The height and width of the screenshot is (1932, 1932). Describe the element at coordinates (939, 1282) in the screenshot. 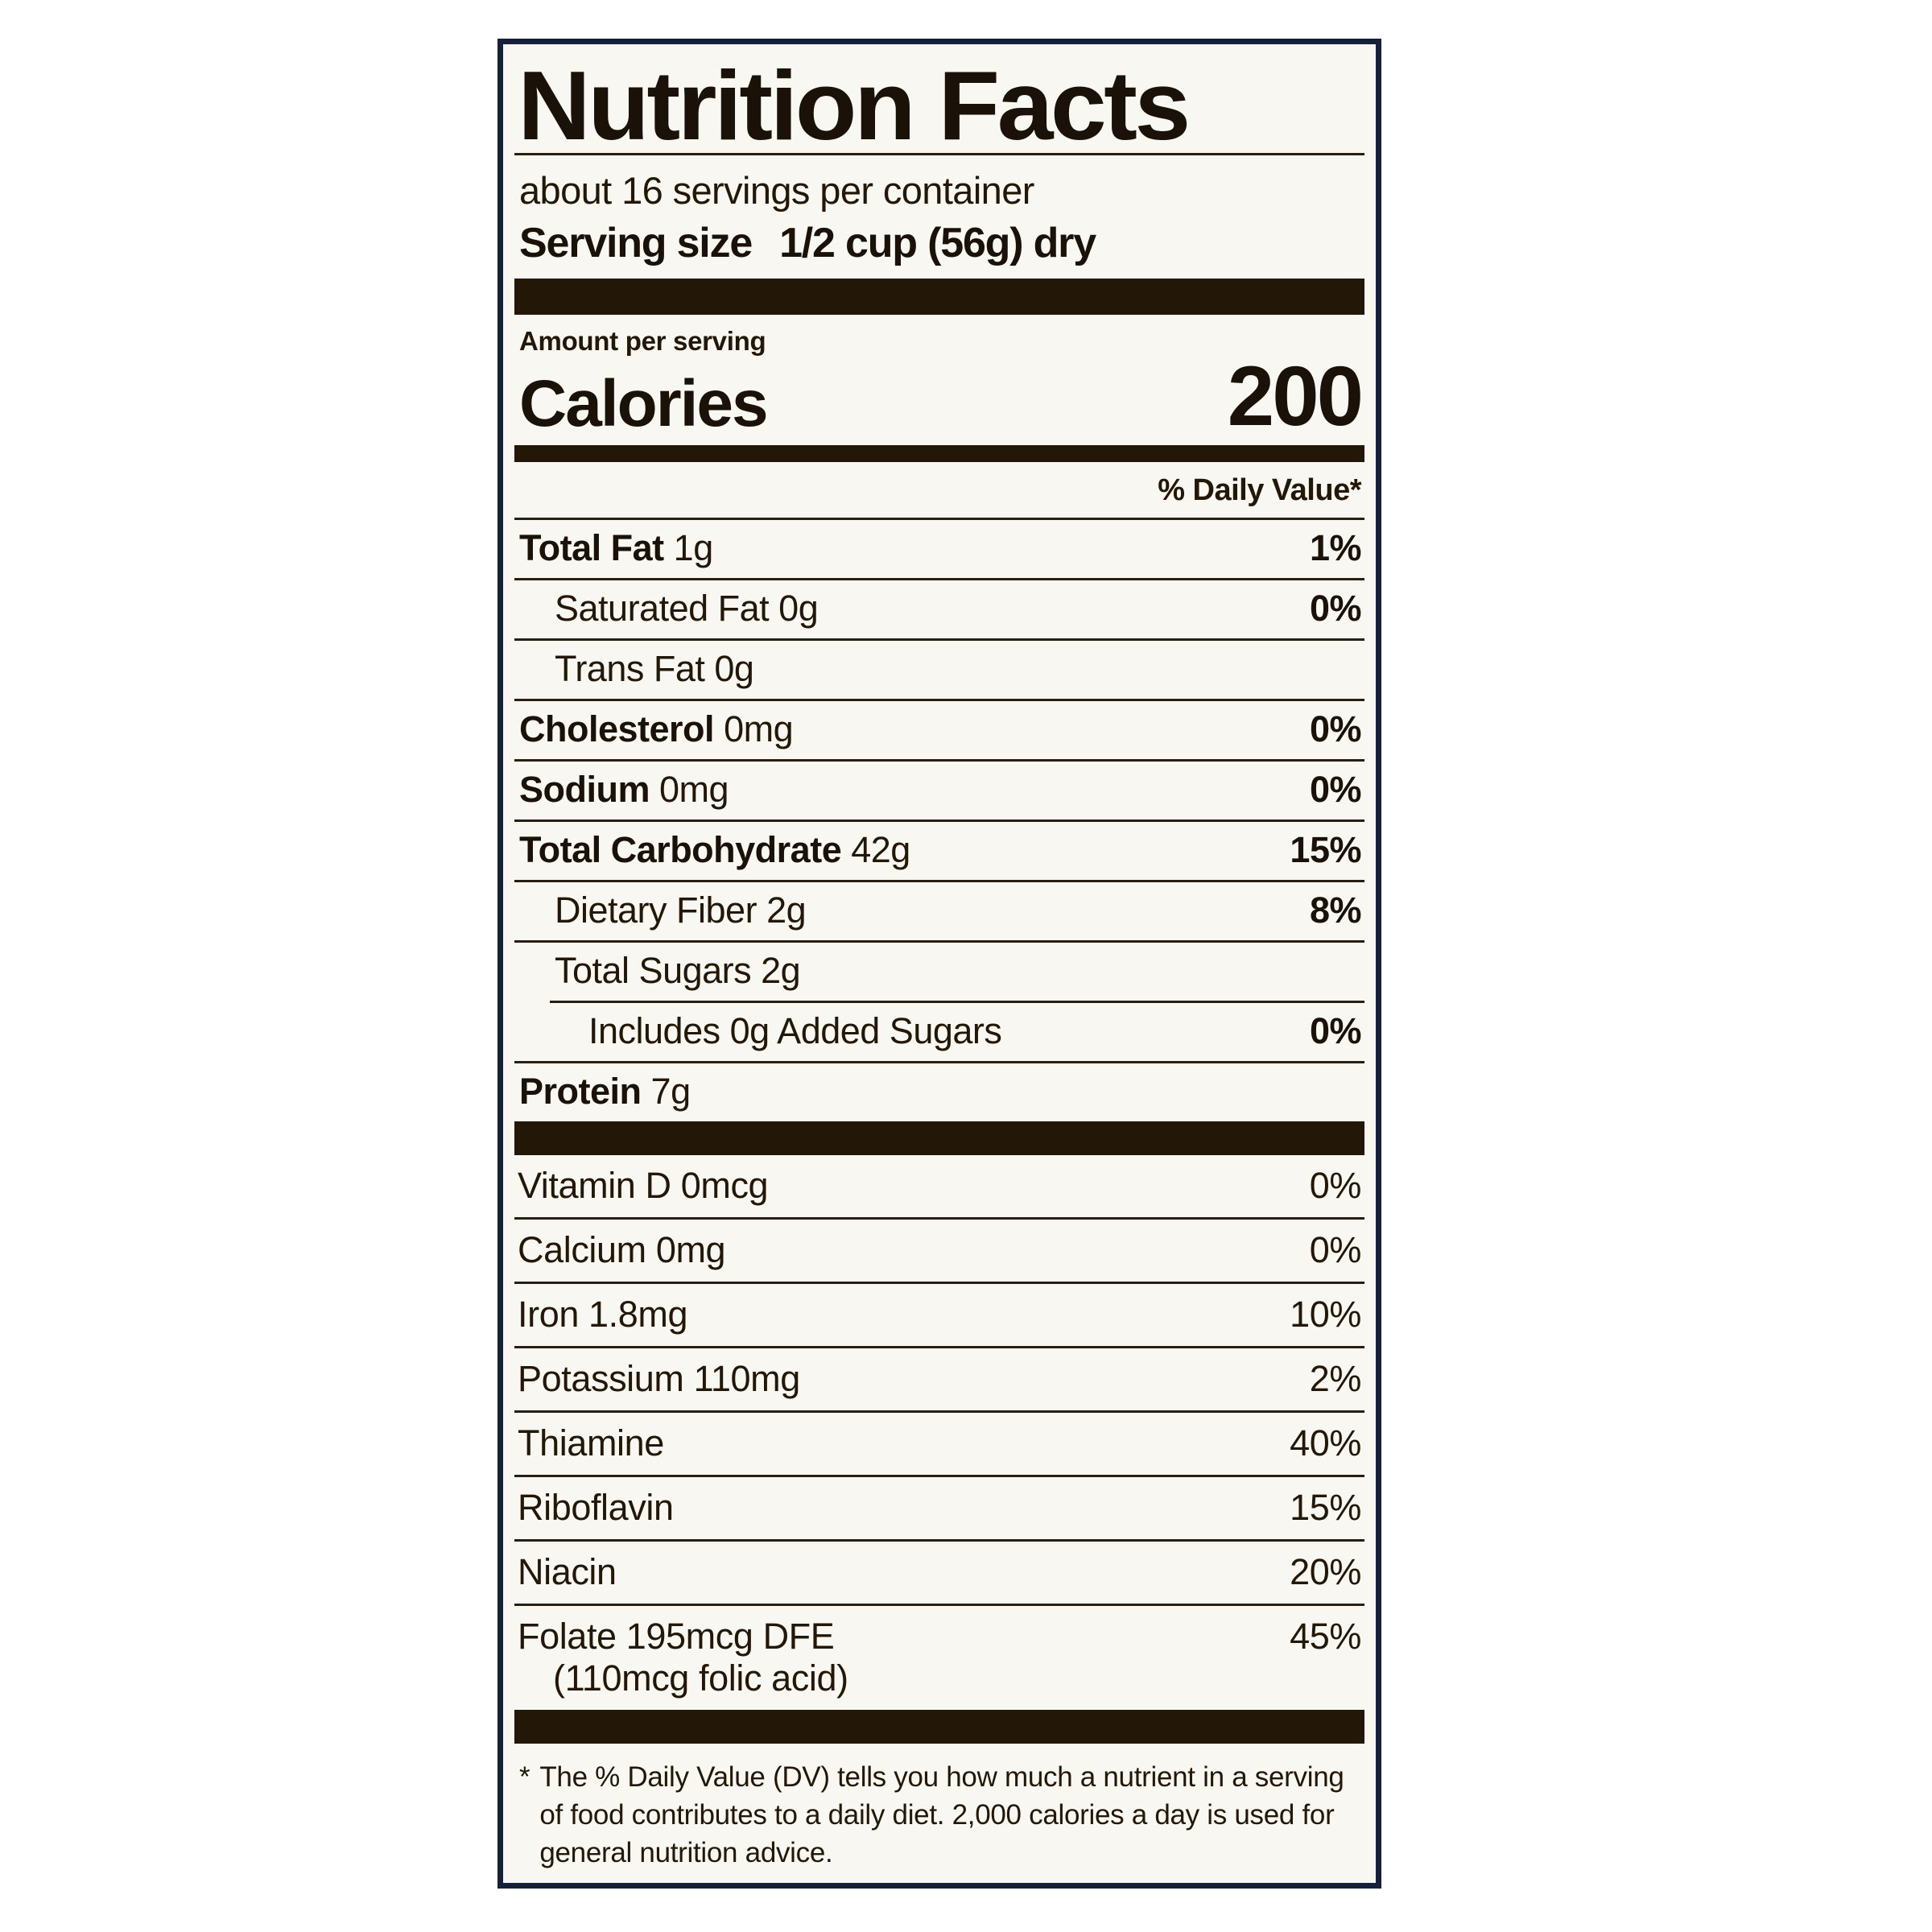

I see `rule-above-iron` at that location.